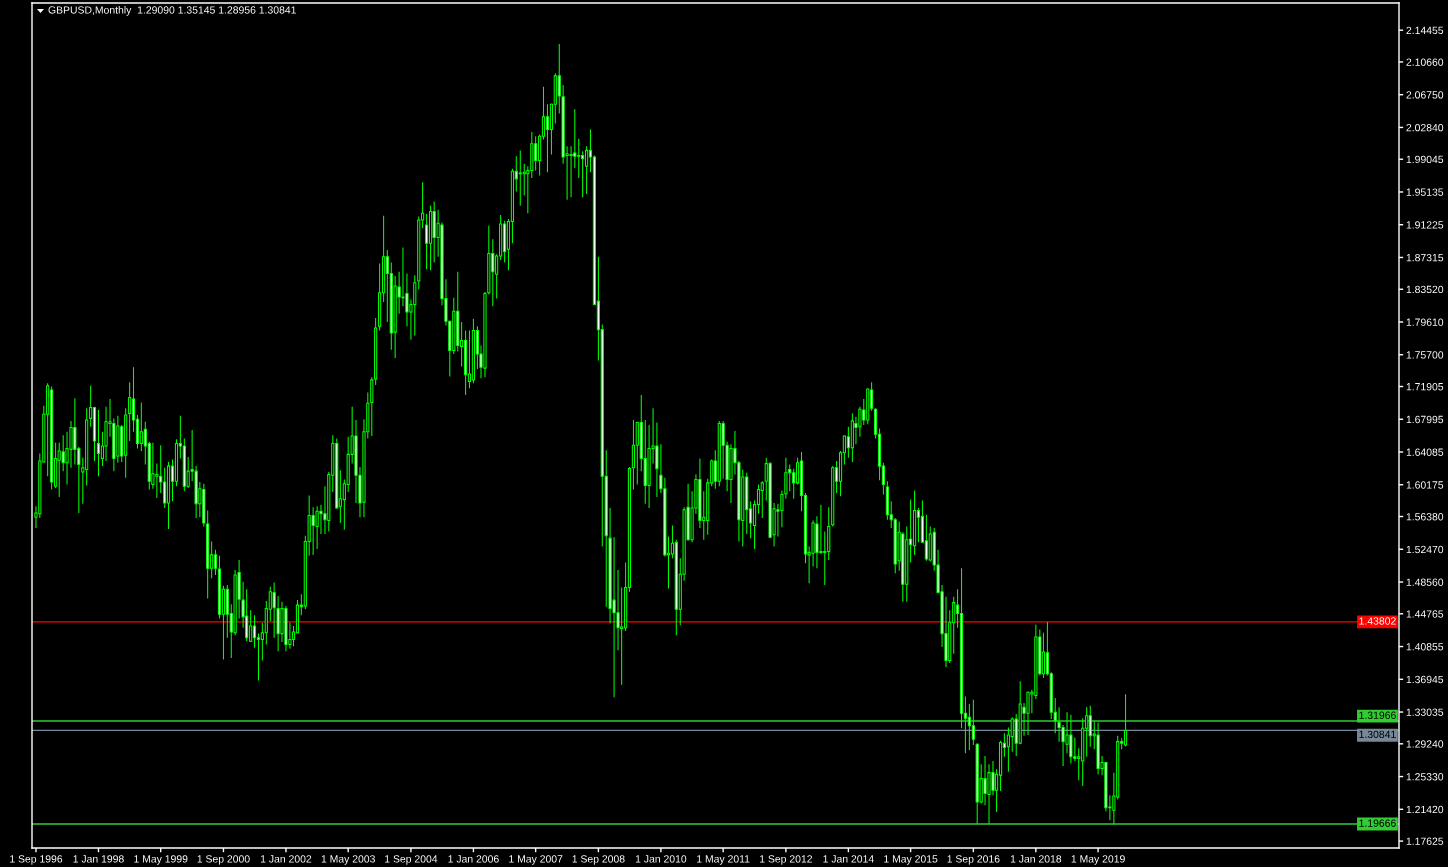 This screenshot has width=1448, height=867. I want to click on y-tick-label: 1.64085, so click(1425, 452).